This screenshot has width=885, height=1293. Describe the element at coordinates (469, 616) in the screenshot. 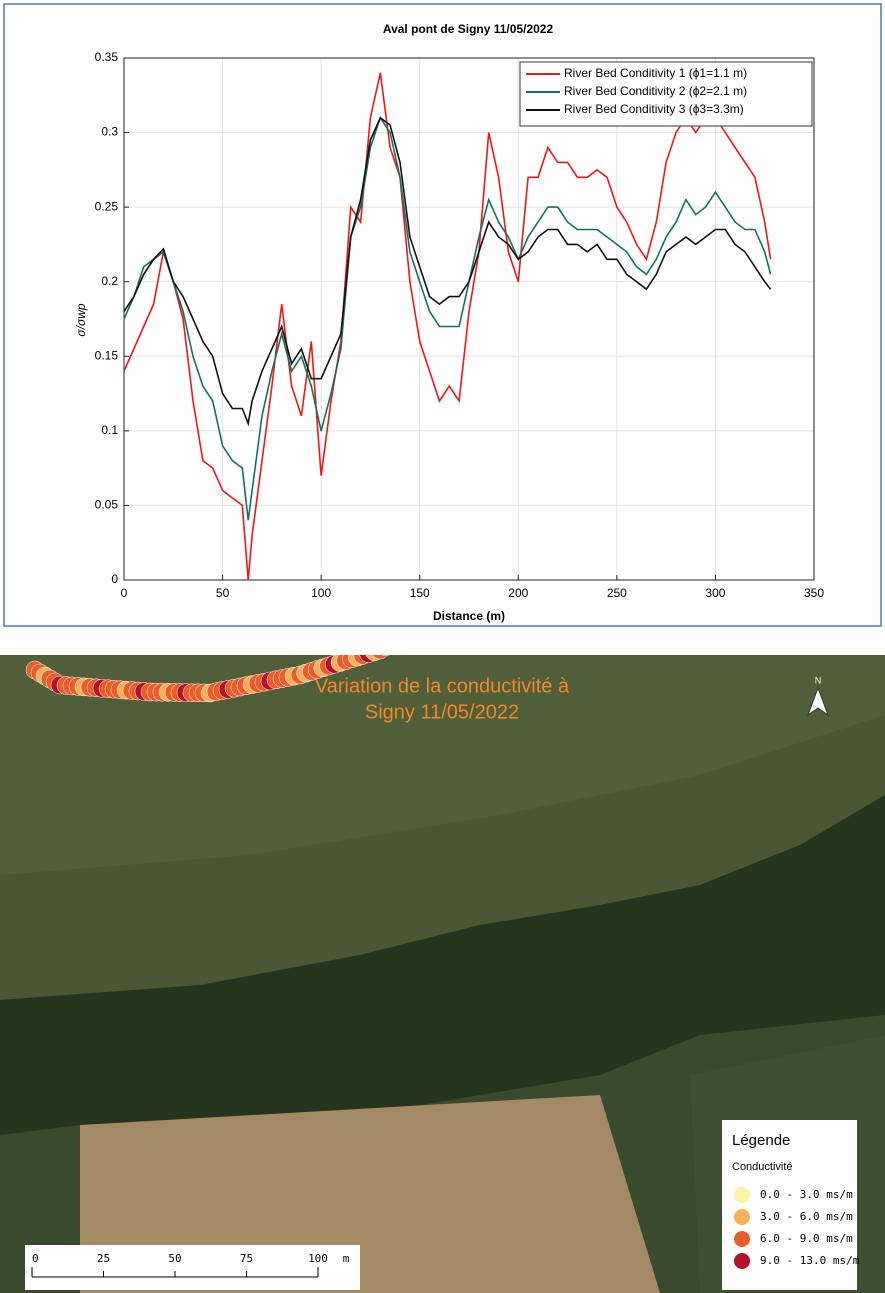

I see `x-axis-label: Distance (m)` at that location.